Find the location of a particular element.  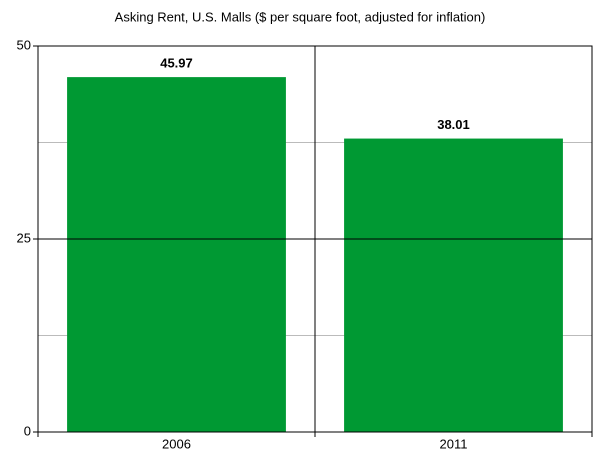

y-tick-label: 25 is located at coordinates (24, 237).